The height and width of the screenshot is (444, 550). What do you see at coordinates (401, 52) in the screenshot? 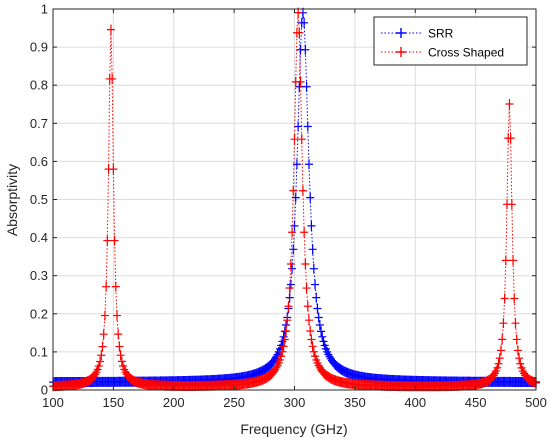
I see `legend-cross-marker` at bounding box center [401, 52].